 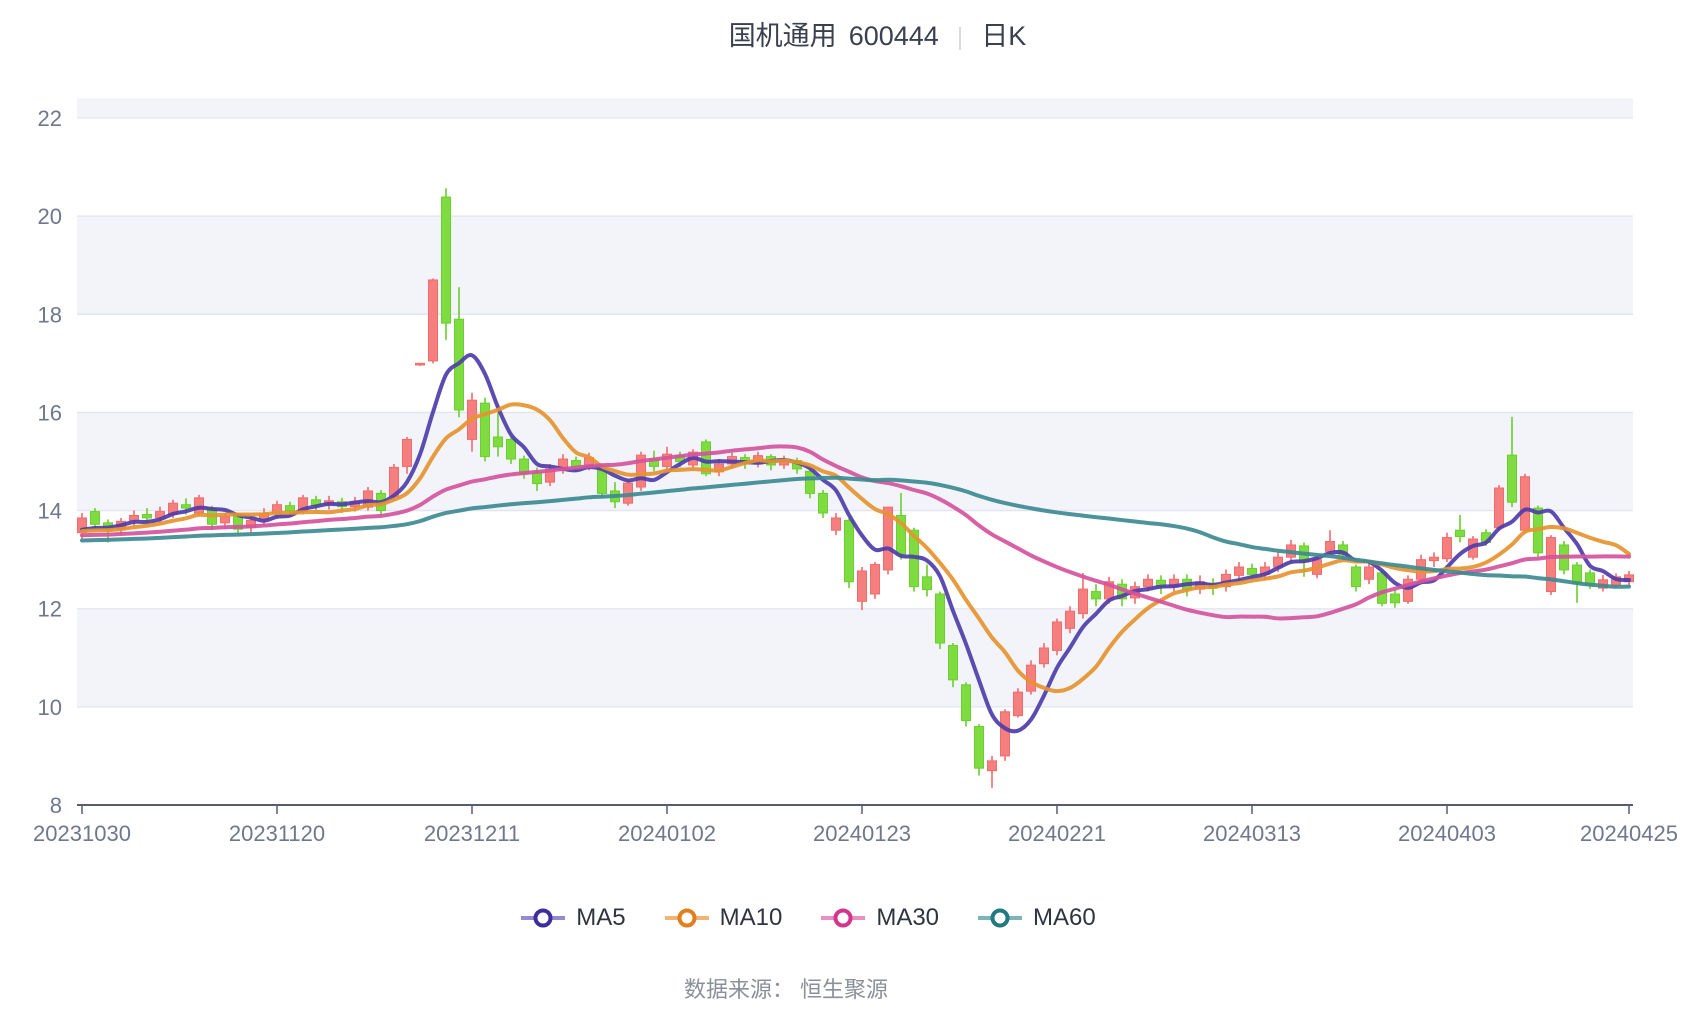 I want to click on legend-item-ma5: MA5, so click(x=573, y=918).